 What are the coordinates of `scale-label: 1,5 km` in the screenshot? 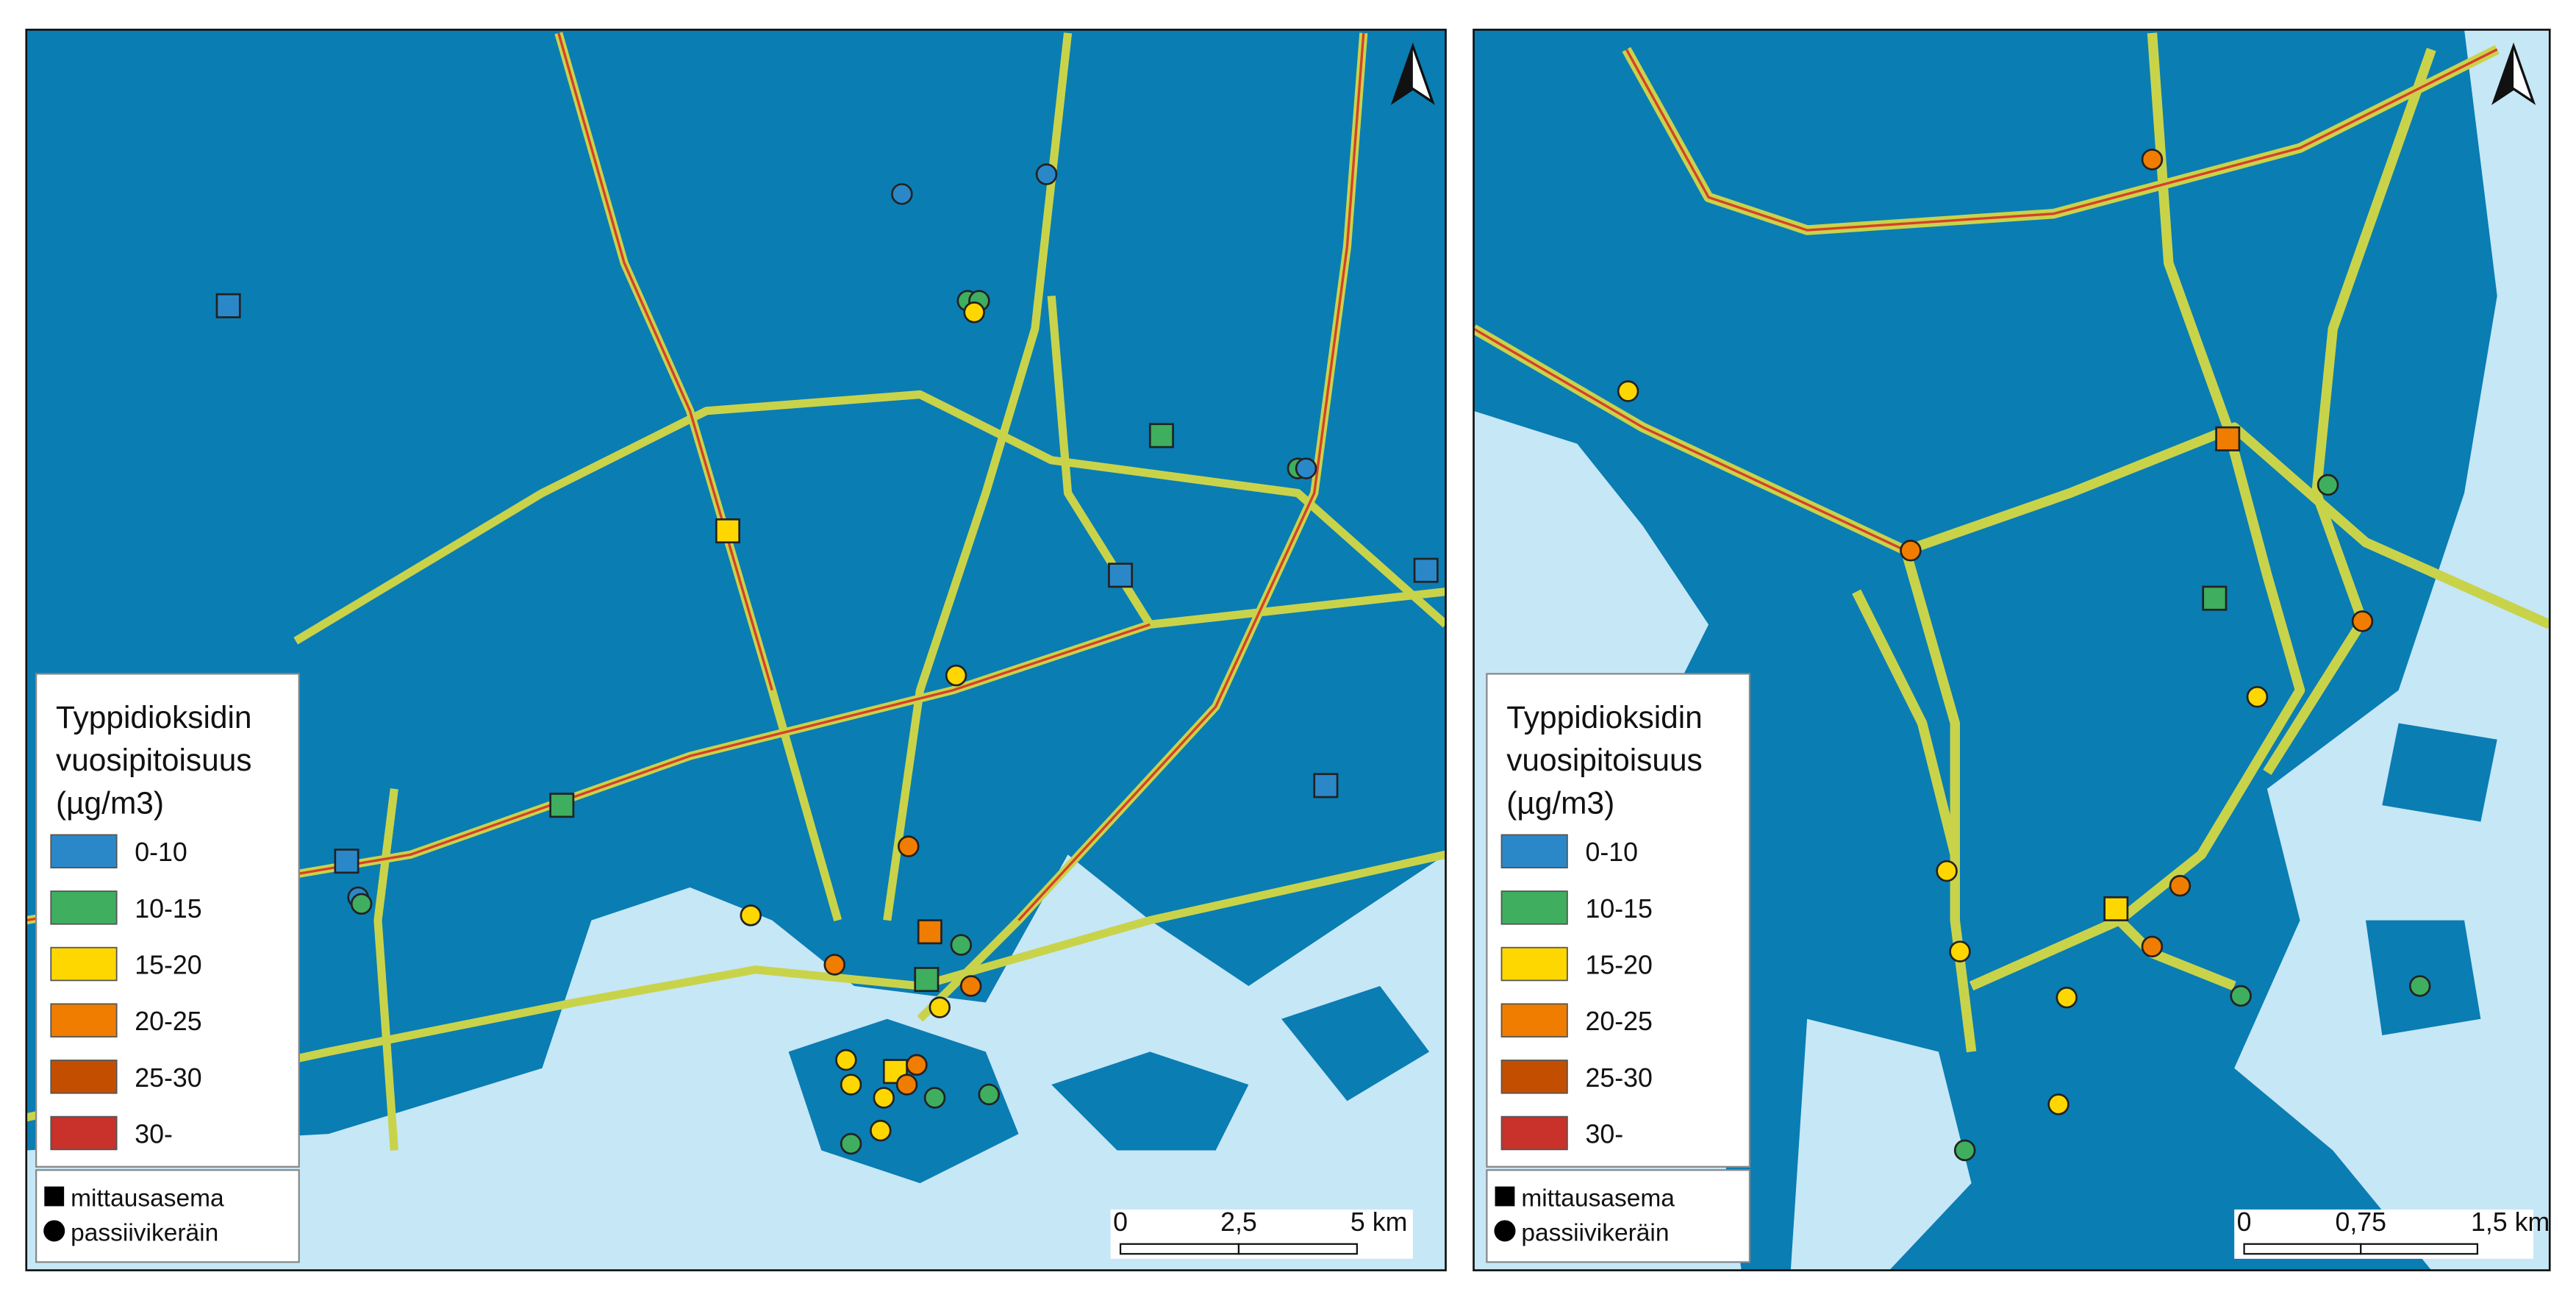 It's located at (2510, 1222).